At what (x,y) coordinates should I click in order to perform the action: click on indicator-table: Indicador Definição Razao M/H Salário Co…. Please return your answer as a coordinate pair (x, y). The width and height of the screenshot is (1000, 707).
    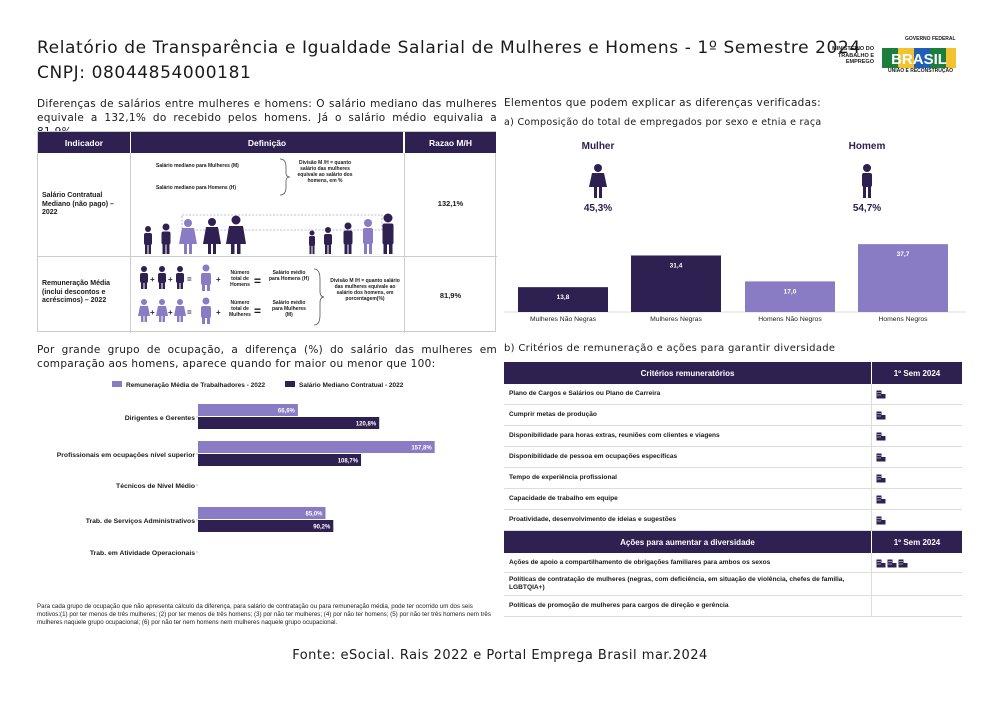
    Looking at the image, I should click on (267, 232).